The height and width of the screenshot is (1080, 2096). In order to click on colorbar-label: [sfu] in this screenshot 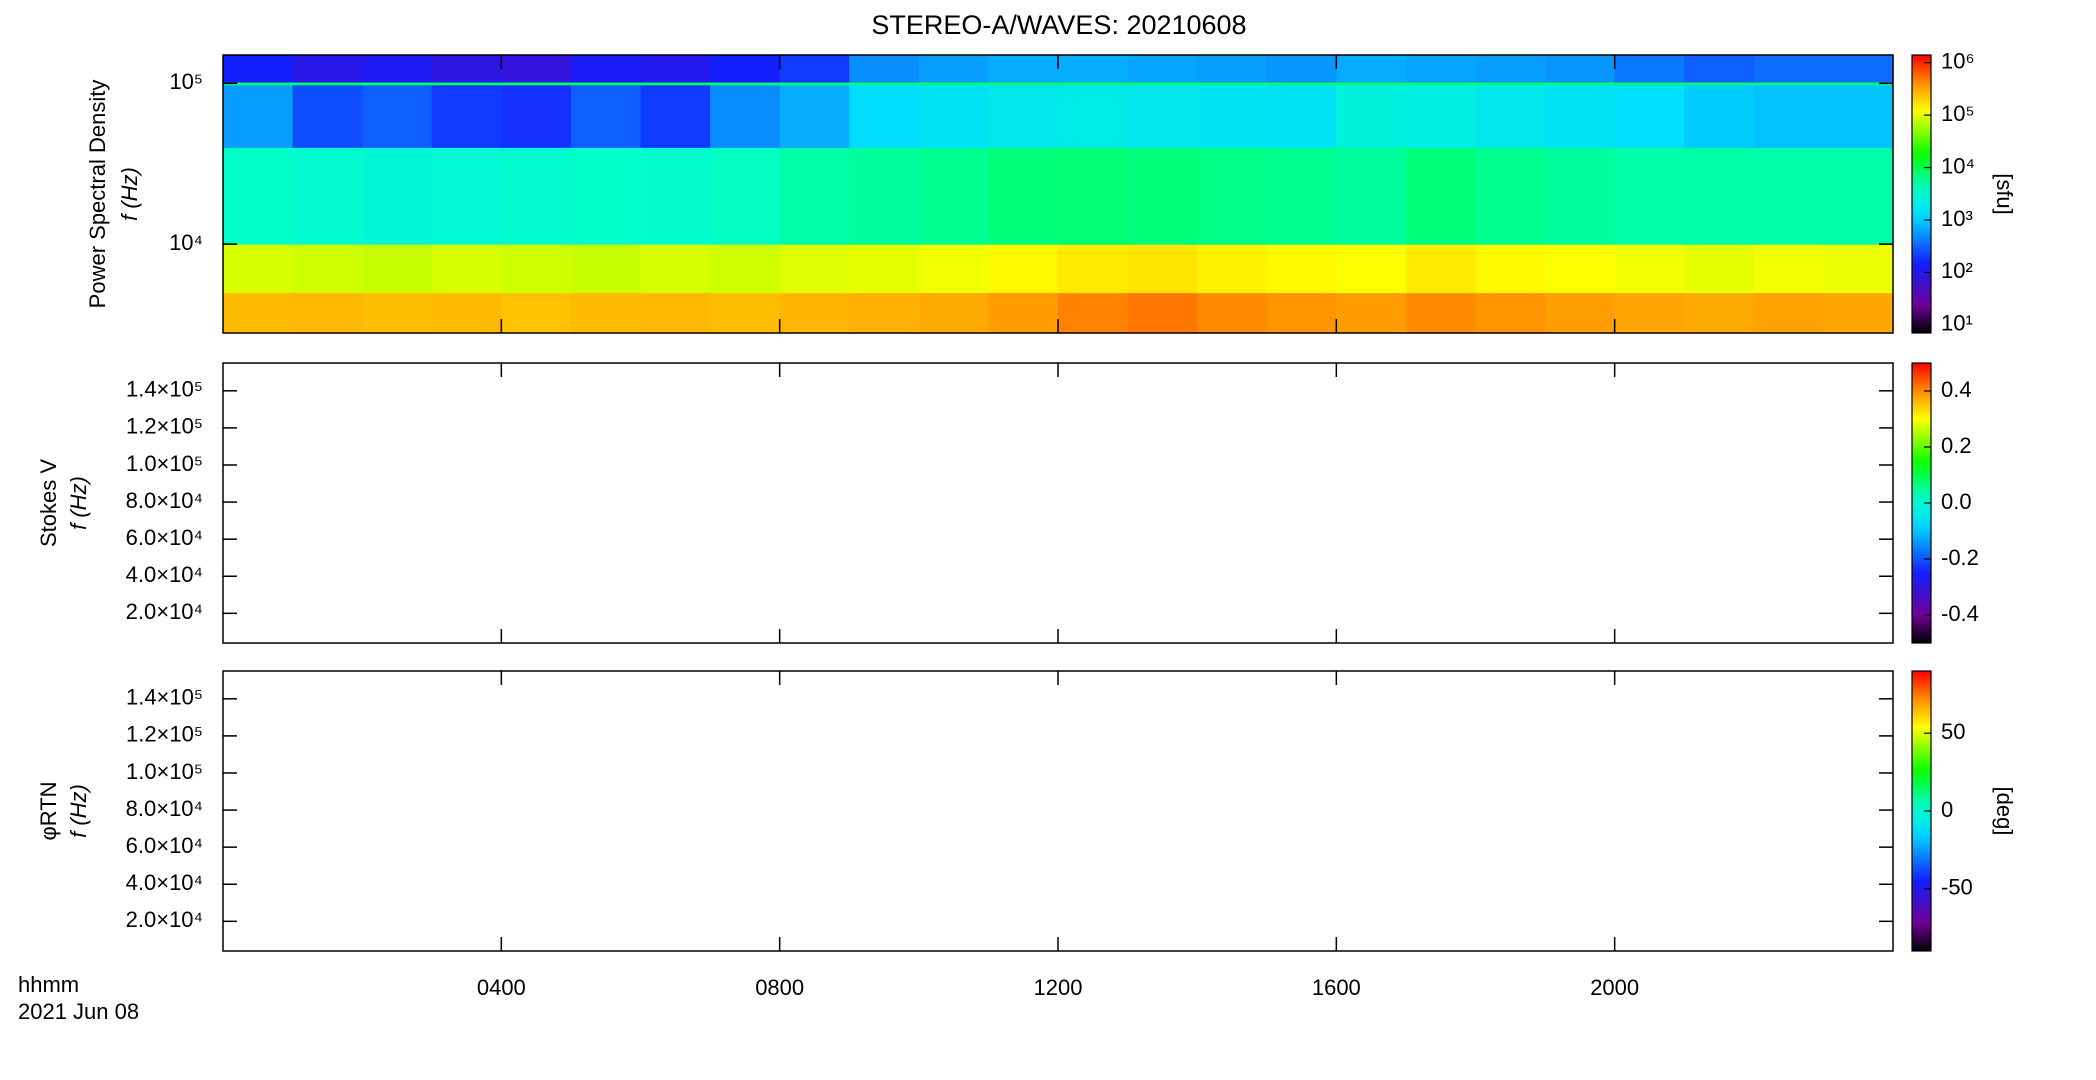, I will do `click(2004, 194)`.